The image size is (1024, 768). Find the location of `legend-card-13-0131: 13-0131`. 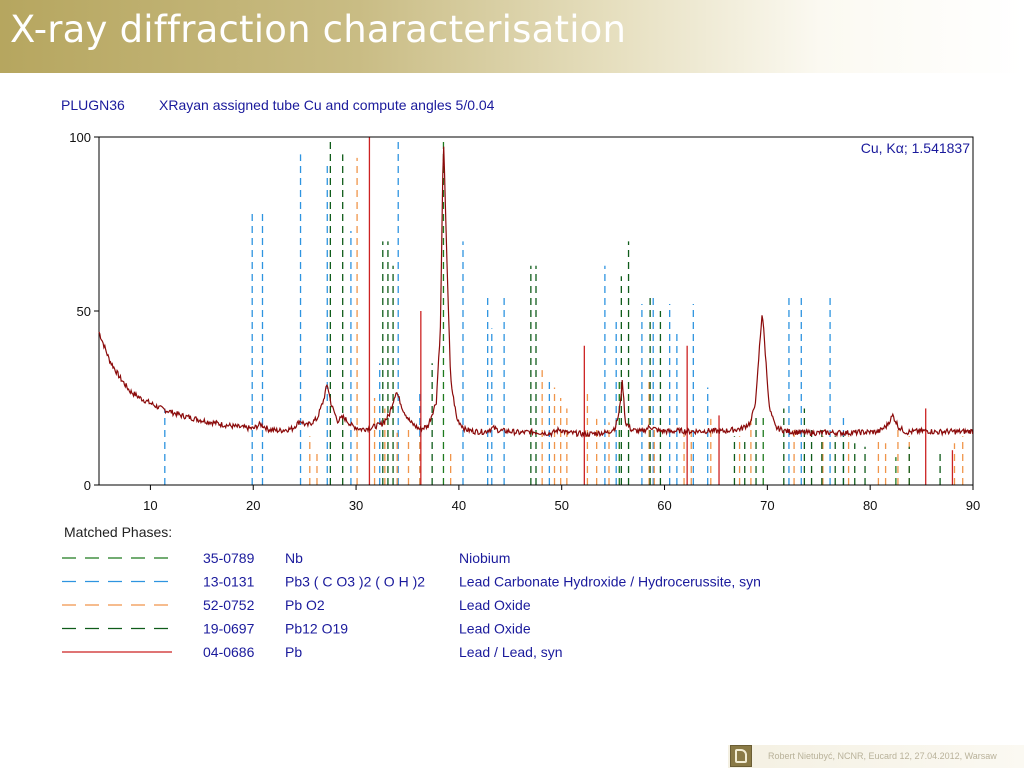

legend-card-13-0131: 13-0131 is located at coordinates (229, 582).